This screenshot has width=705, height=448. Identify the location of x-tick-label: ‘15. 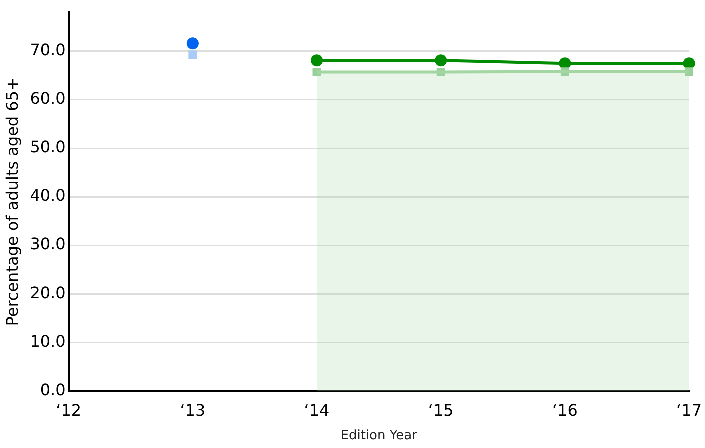
(441, 410).